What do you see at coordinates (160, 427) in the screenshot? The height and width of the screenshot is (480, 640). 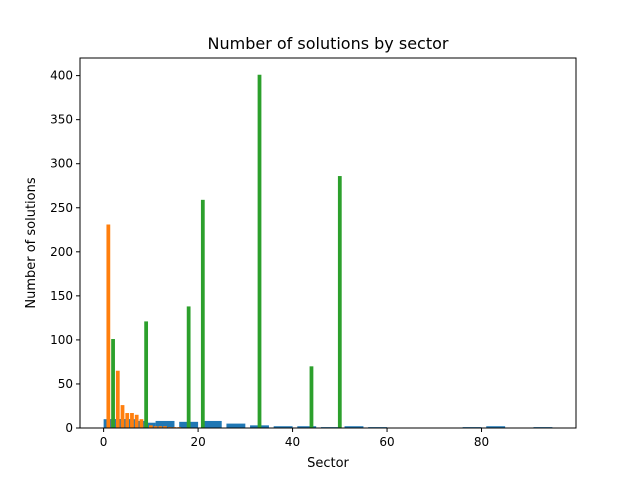 I see `bar-series2-x12` at bounding box center [160, 427].